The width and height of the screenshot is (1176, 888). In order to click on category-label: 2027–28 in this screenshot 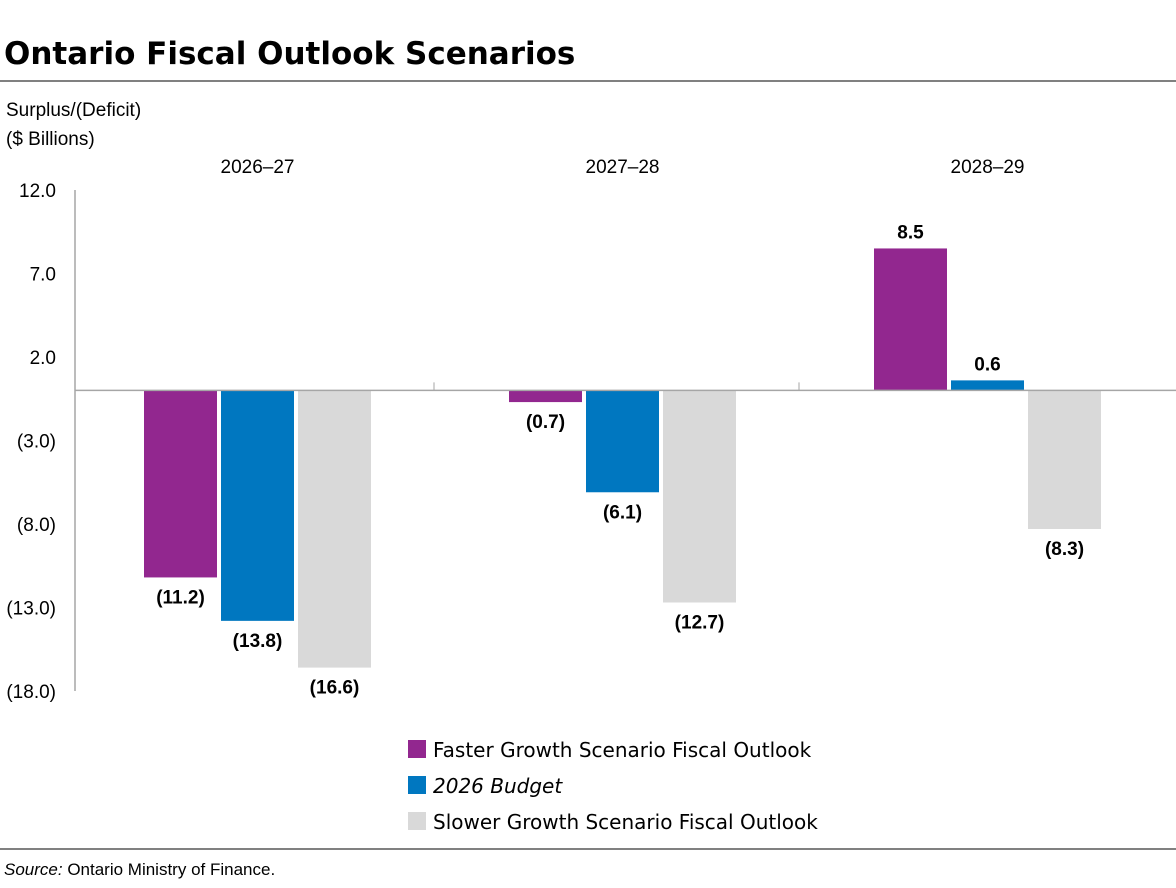, I will do `click(623, 167)`.